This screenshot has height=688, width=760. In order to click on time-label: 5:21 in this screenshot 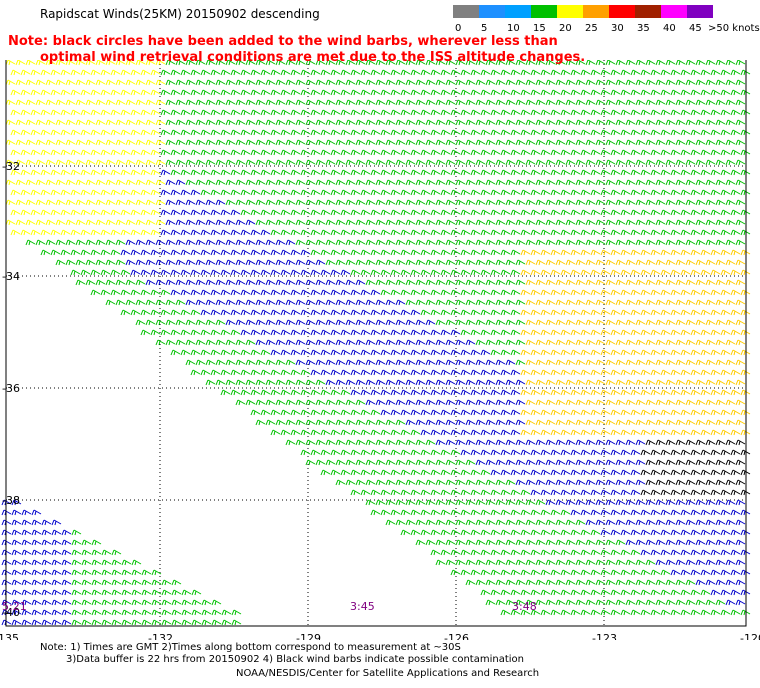, I will do `click(14, 606)`.